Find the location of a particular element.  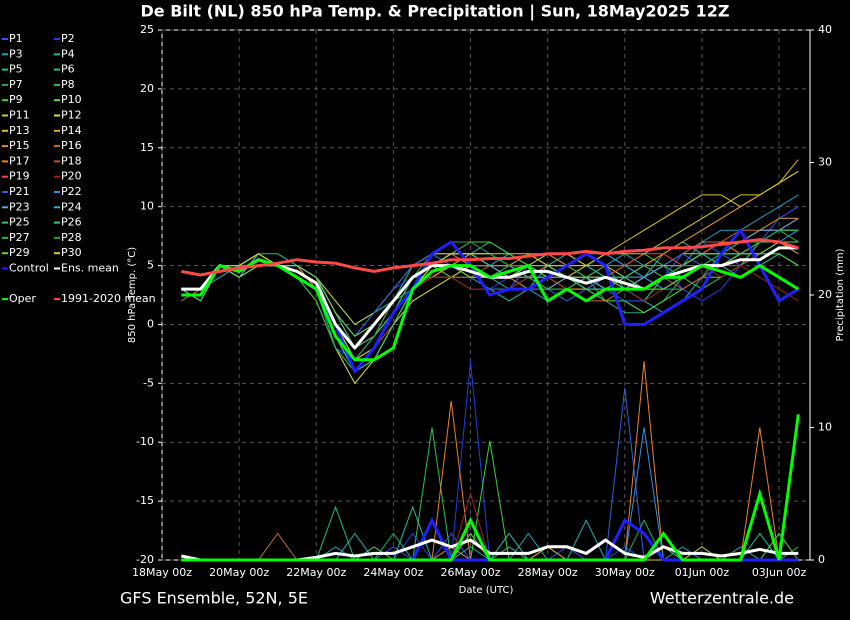

x-tick-label: 22May 00z is located at coordinates (316, 572).